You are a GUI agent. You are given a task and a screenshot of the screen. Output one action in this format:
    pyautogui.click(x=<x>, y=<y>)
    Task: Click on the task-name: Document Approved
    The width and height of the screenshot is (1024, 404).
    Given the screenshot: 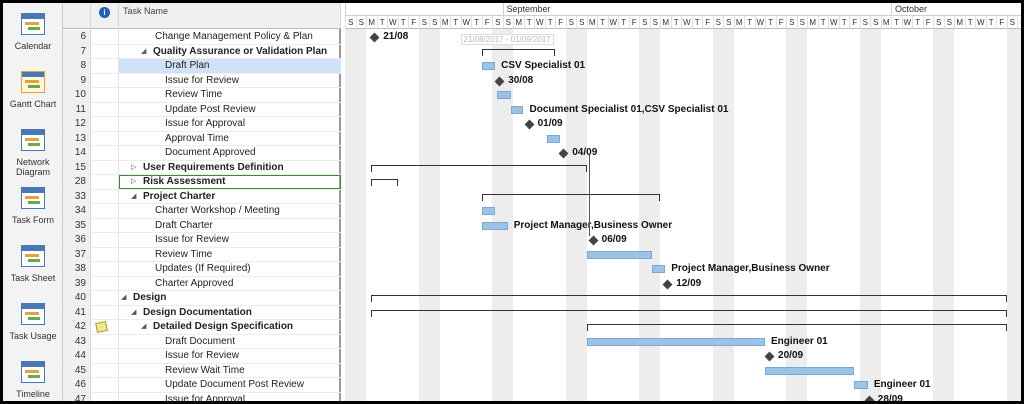 What is the action you would take?
    pyautogui.click(x=210, y=152)
    